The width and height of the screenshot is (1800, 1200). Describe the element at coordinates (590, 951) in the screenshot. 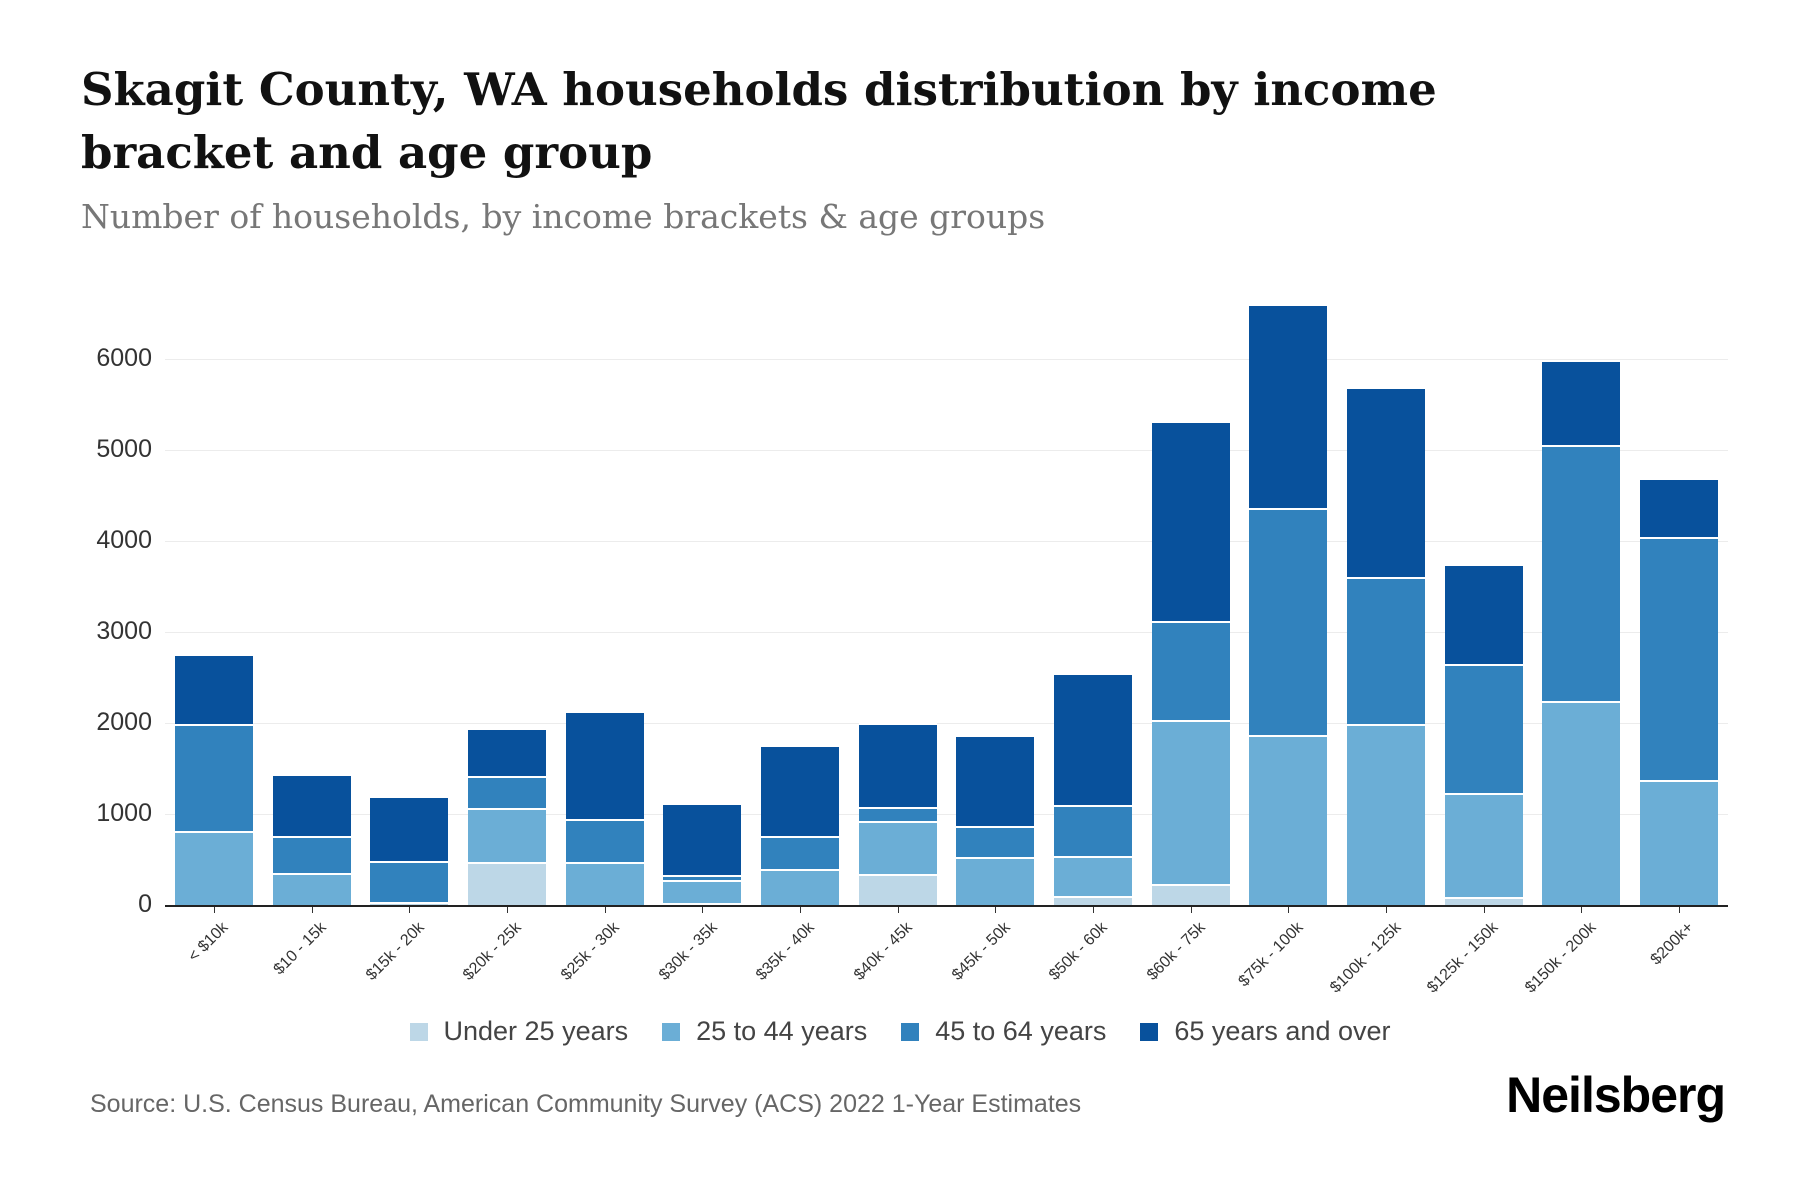

I see `x-tick-label: $25k - 30k` at that location.